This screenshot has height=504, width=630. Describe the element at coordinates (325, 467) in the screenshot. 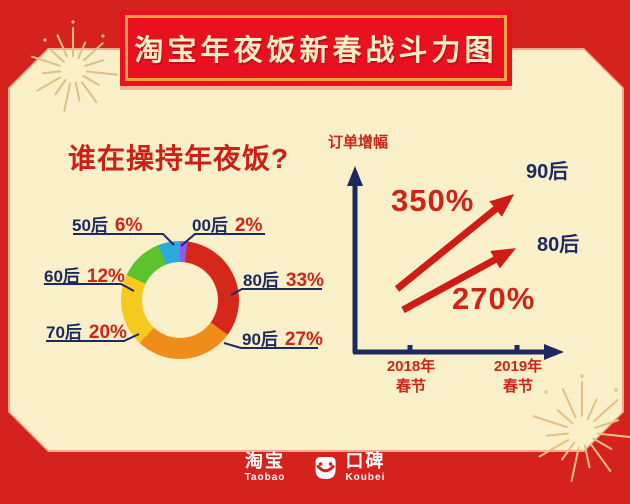

I see `koubei-smiley-icon` at that location.